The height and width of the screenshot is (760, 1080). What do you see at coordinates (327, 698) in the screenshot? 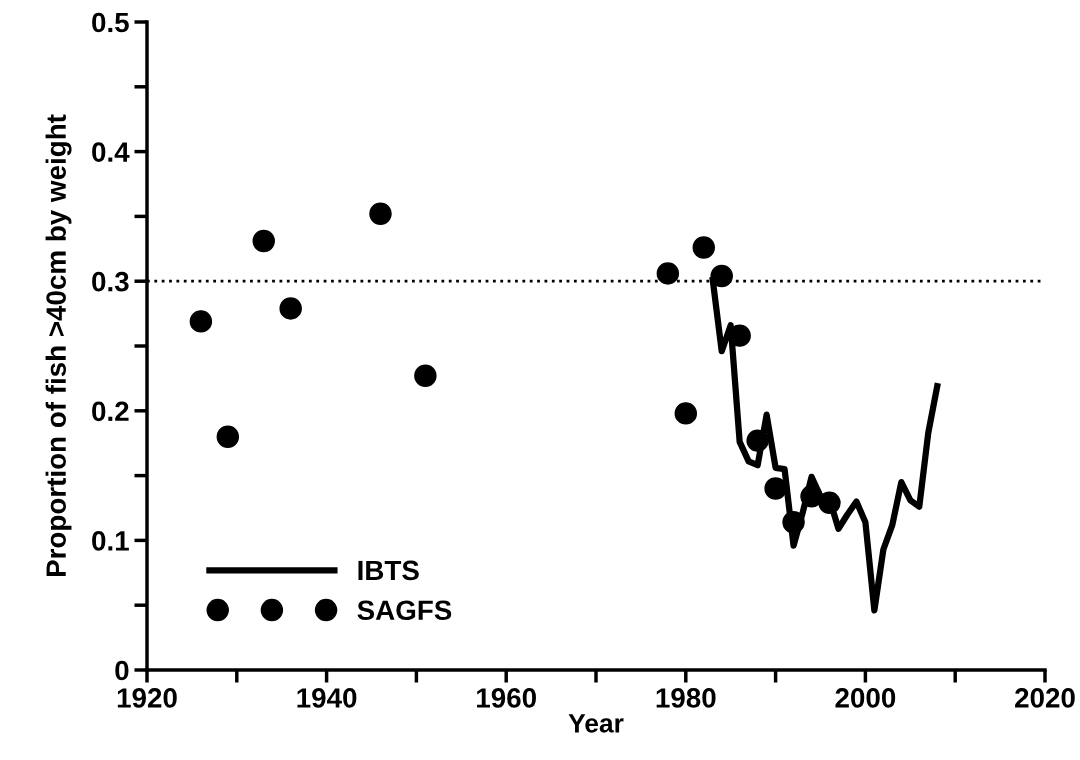
I see `x-tick-label: 1940` at bounding box center [327, 698].